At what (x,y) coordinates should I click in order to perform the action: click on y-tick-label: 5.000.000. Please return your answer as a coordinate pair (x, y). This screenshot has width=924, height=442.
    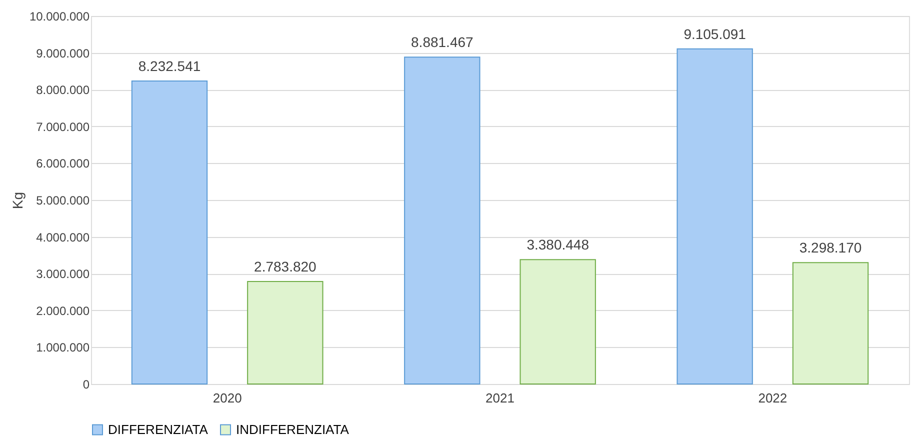
    Looking at the image, I should click on (63, 201).